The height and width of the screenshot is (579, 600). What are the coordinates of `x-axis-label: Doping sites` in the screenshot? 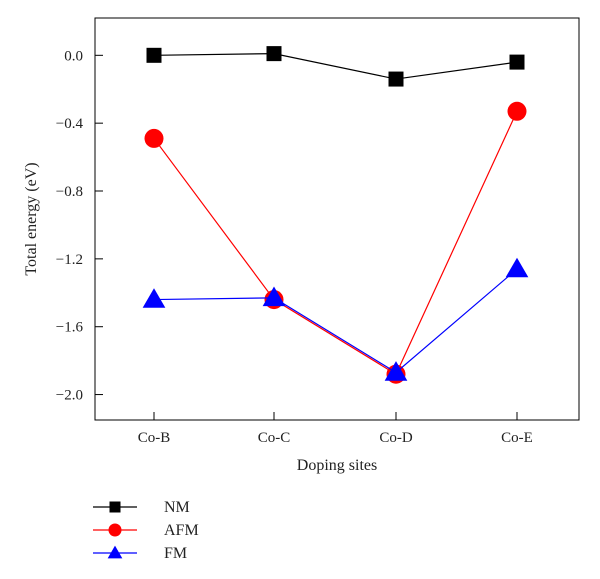 It's located at (337, 465).